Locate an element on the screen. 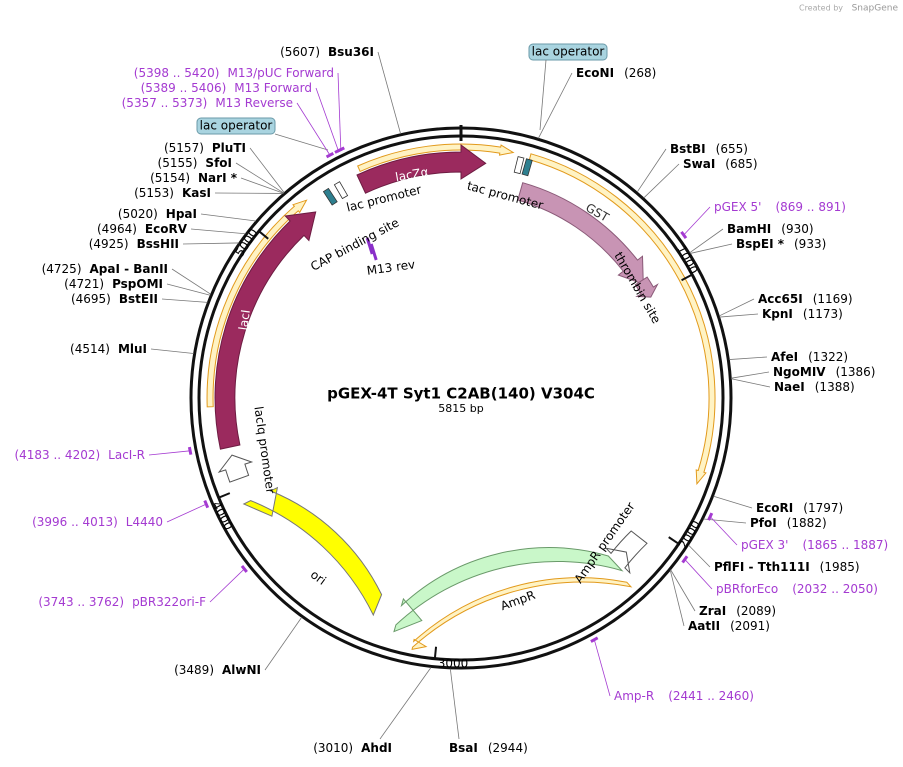 The height and width of the screenshot is (767, 903). site-position: (4721) is located at coordinates (84, 284).